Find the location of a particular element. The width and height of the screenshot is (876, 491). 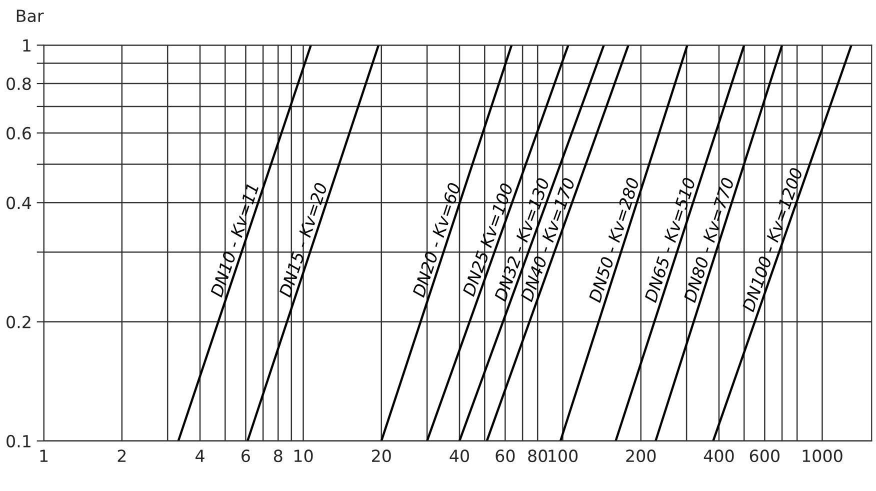

x-tick-label: 4 is located at coordinates (200, 456).